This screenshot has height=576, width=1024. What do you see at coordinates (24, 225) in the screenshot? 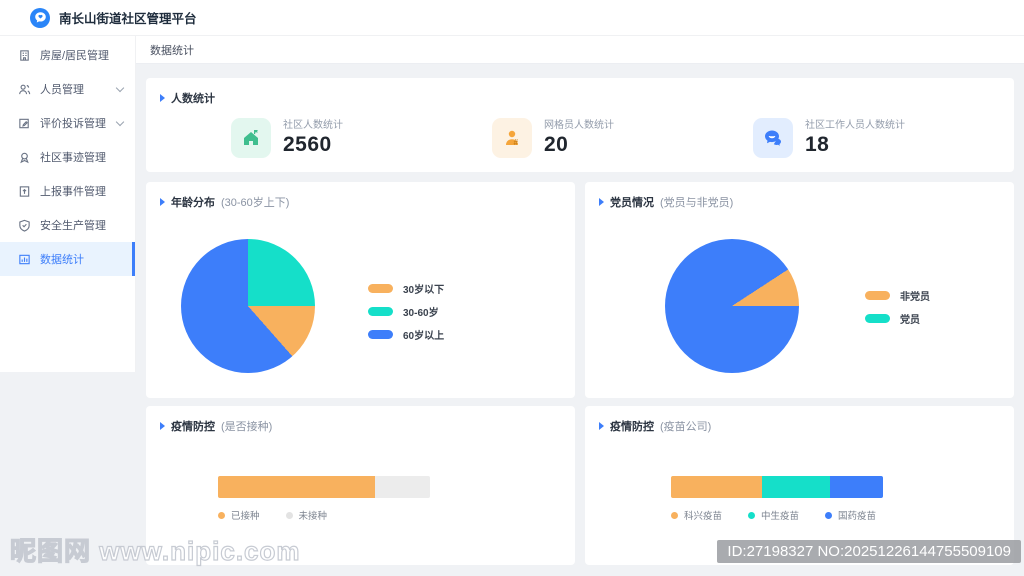
I see `shield-icon` at bounding box center [24, 225].